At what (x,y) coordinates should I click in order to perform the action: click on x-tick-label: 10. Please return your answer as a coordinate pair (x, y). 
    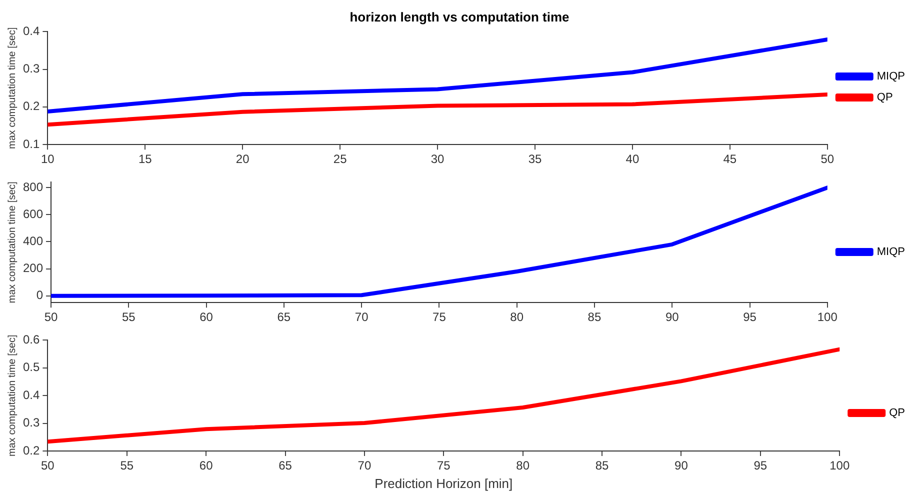
    Looking at the image, I should click on (48, 159).